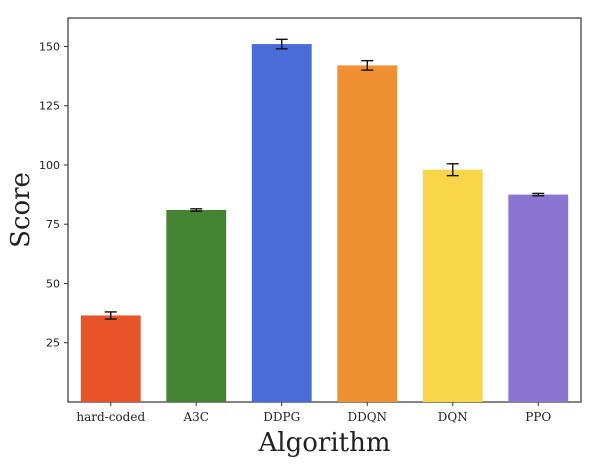 This screenshot has width=598, height=470. What do you see at coordinates (453, 417) in the screenshot?
I see `x-tick-label: DQN` at bounding box center [453, 417].